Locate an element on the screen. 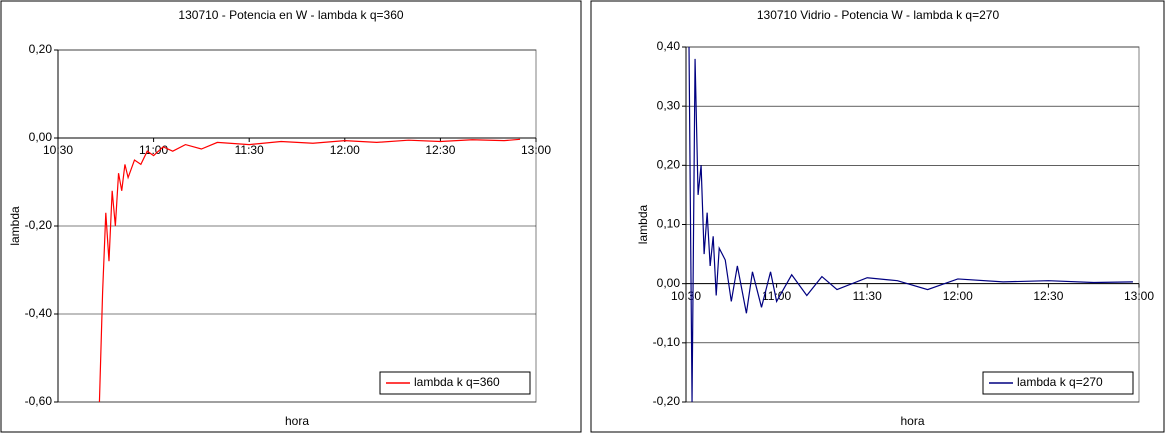 The width and height of the screenshot is (1166, 434). legend-label: lambda k q=270 is located at coordinates (1060, 382).